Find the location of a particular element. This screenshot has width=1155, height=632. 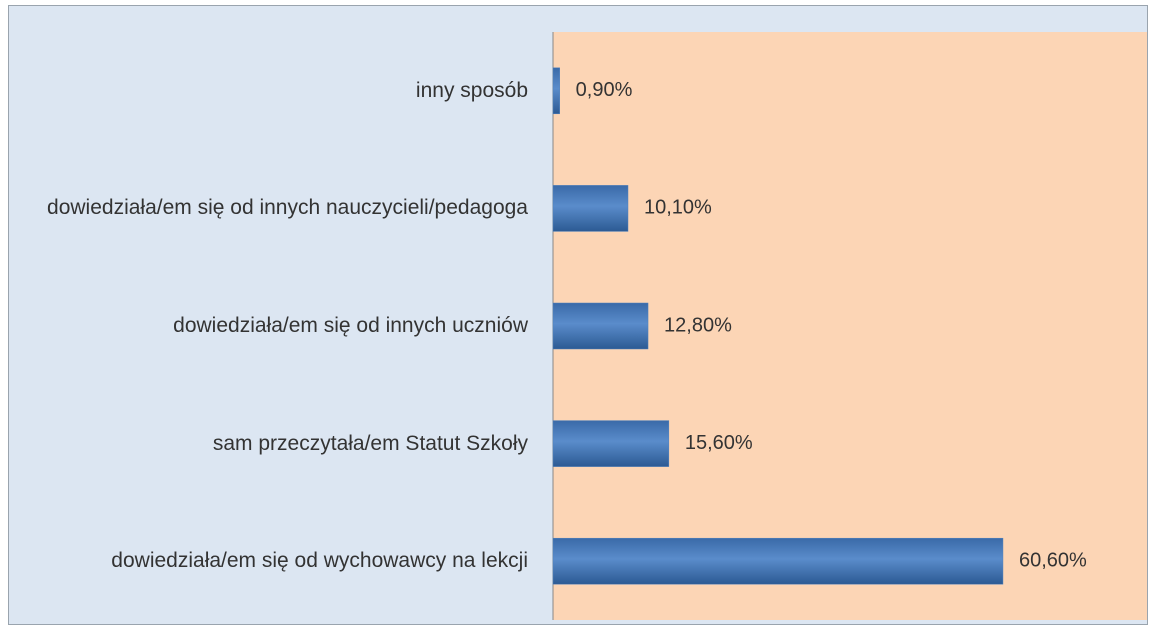

category-label: inny sposób is located at coordinates (471, 90).